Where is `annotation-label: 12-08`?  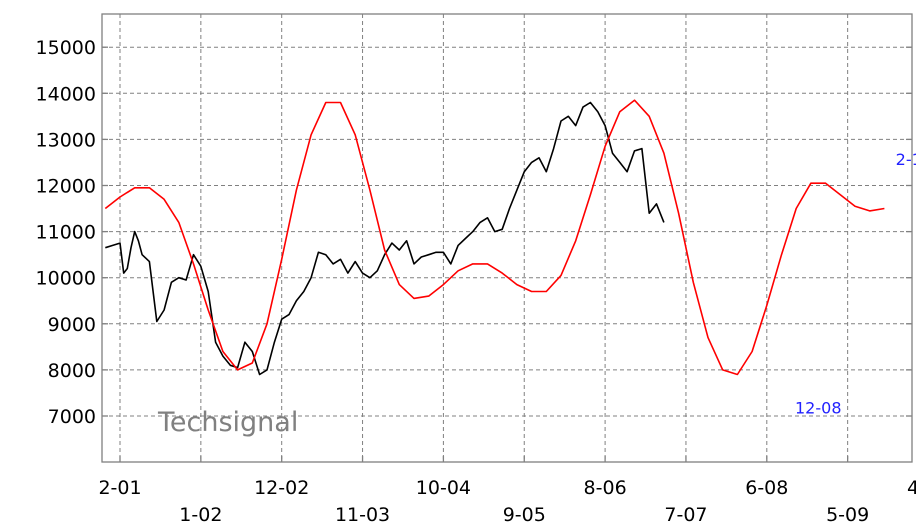
annotation-label: 12-08 is located at coordinates (818, 408).